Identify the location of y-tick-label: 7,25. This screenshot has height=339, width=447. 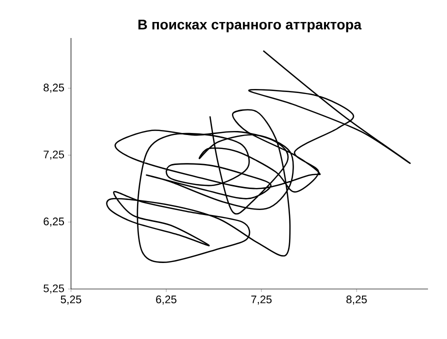
(54, 155).